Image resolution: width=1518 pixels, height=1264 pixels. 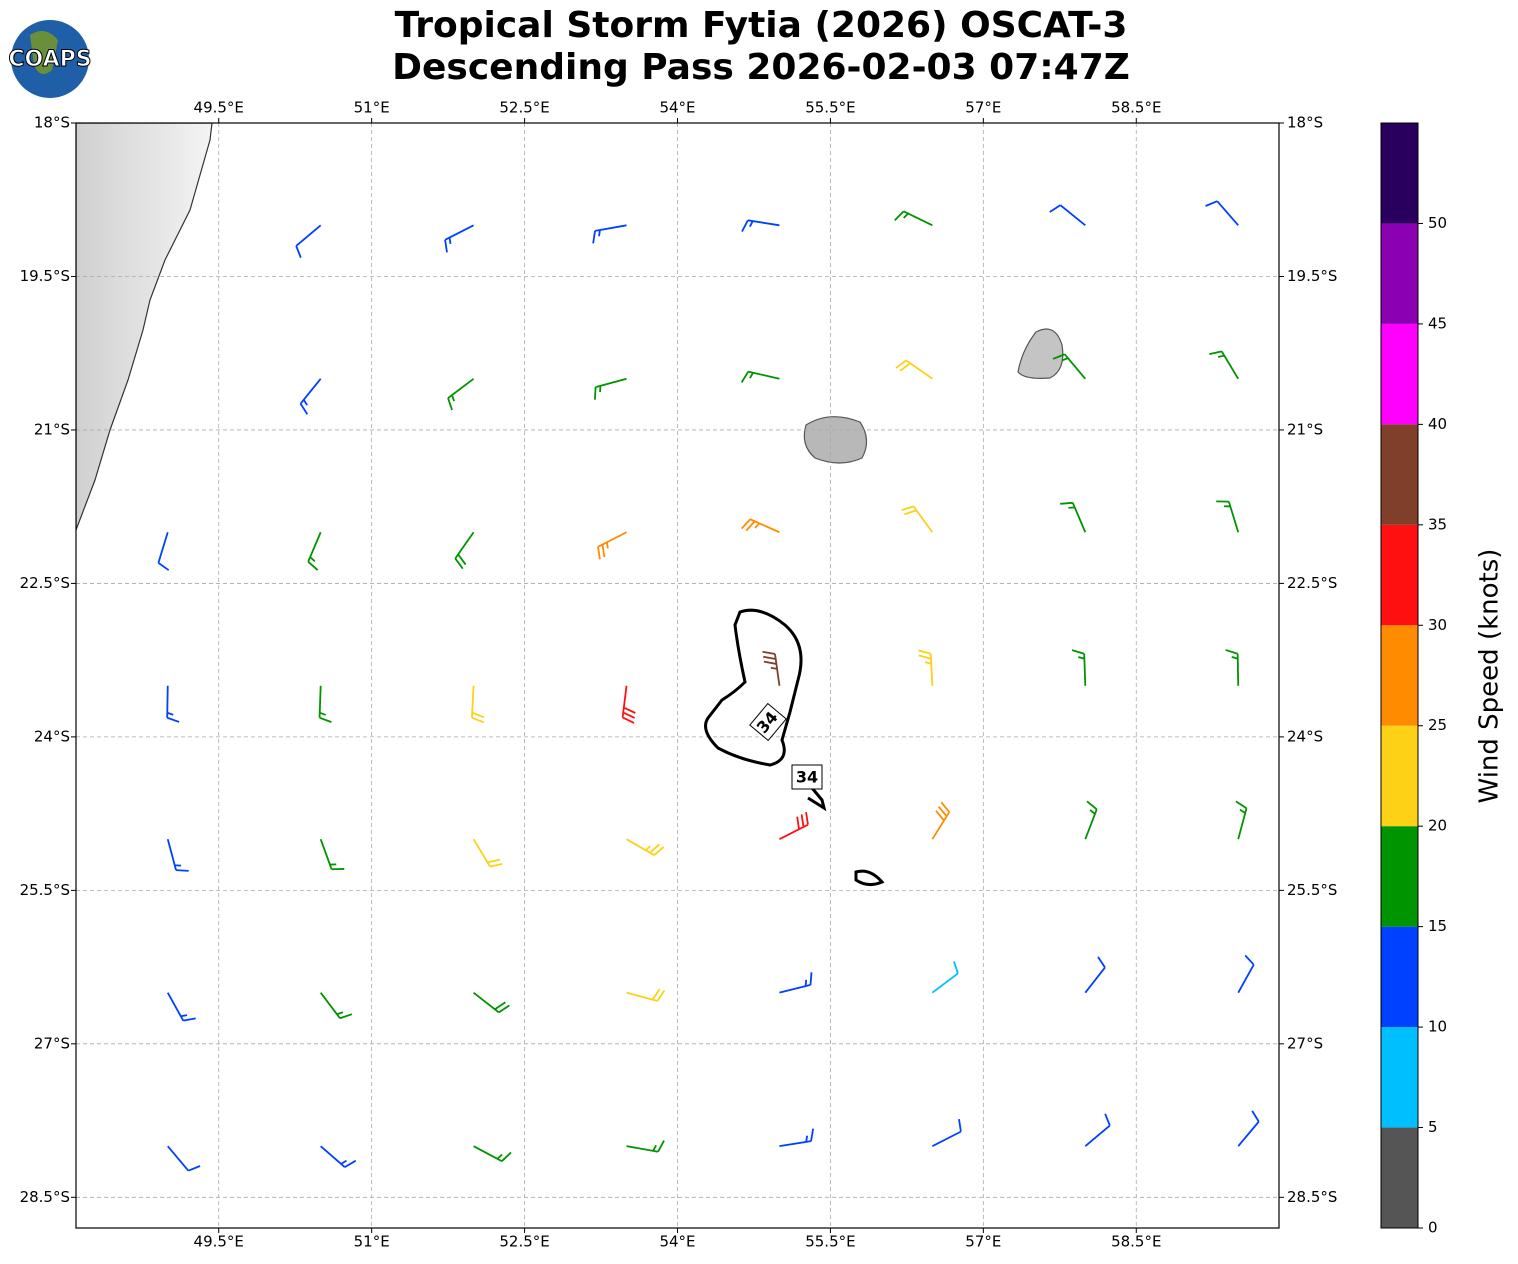 What do you see at coordinates (761, 25) in the screenshot?
I see `chart-title: Tropical Storm Fytia (2026) OSCAT-3` at bounding box center [761, 25].